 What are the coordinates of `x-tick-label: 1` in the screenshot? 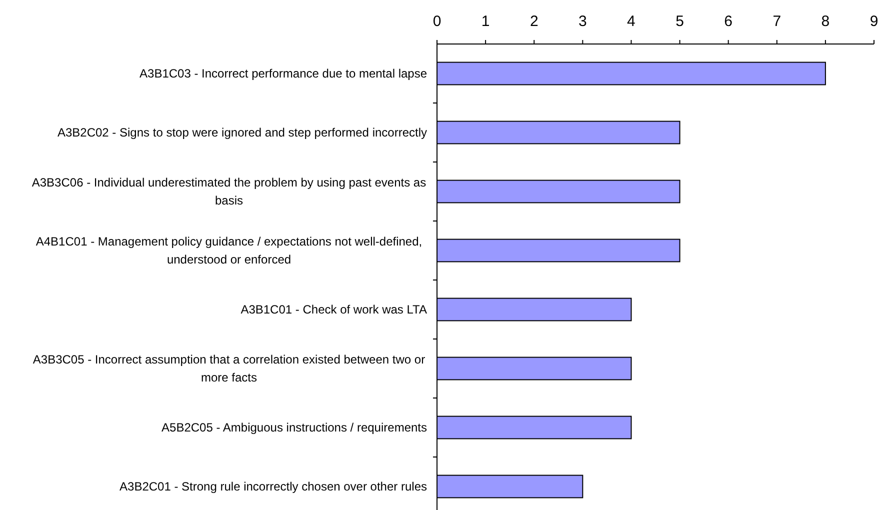 It's located at (485, 21).